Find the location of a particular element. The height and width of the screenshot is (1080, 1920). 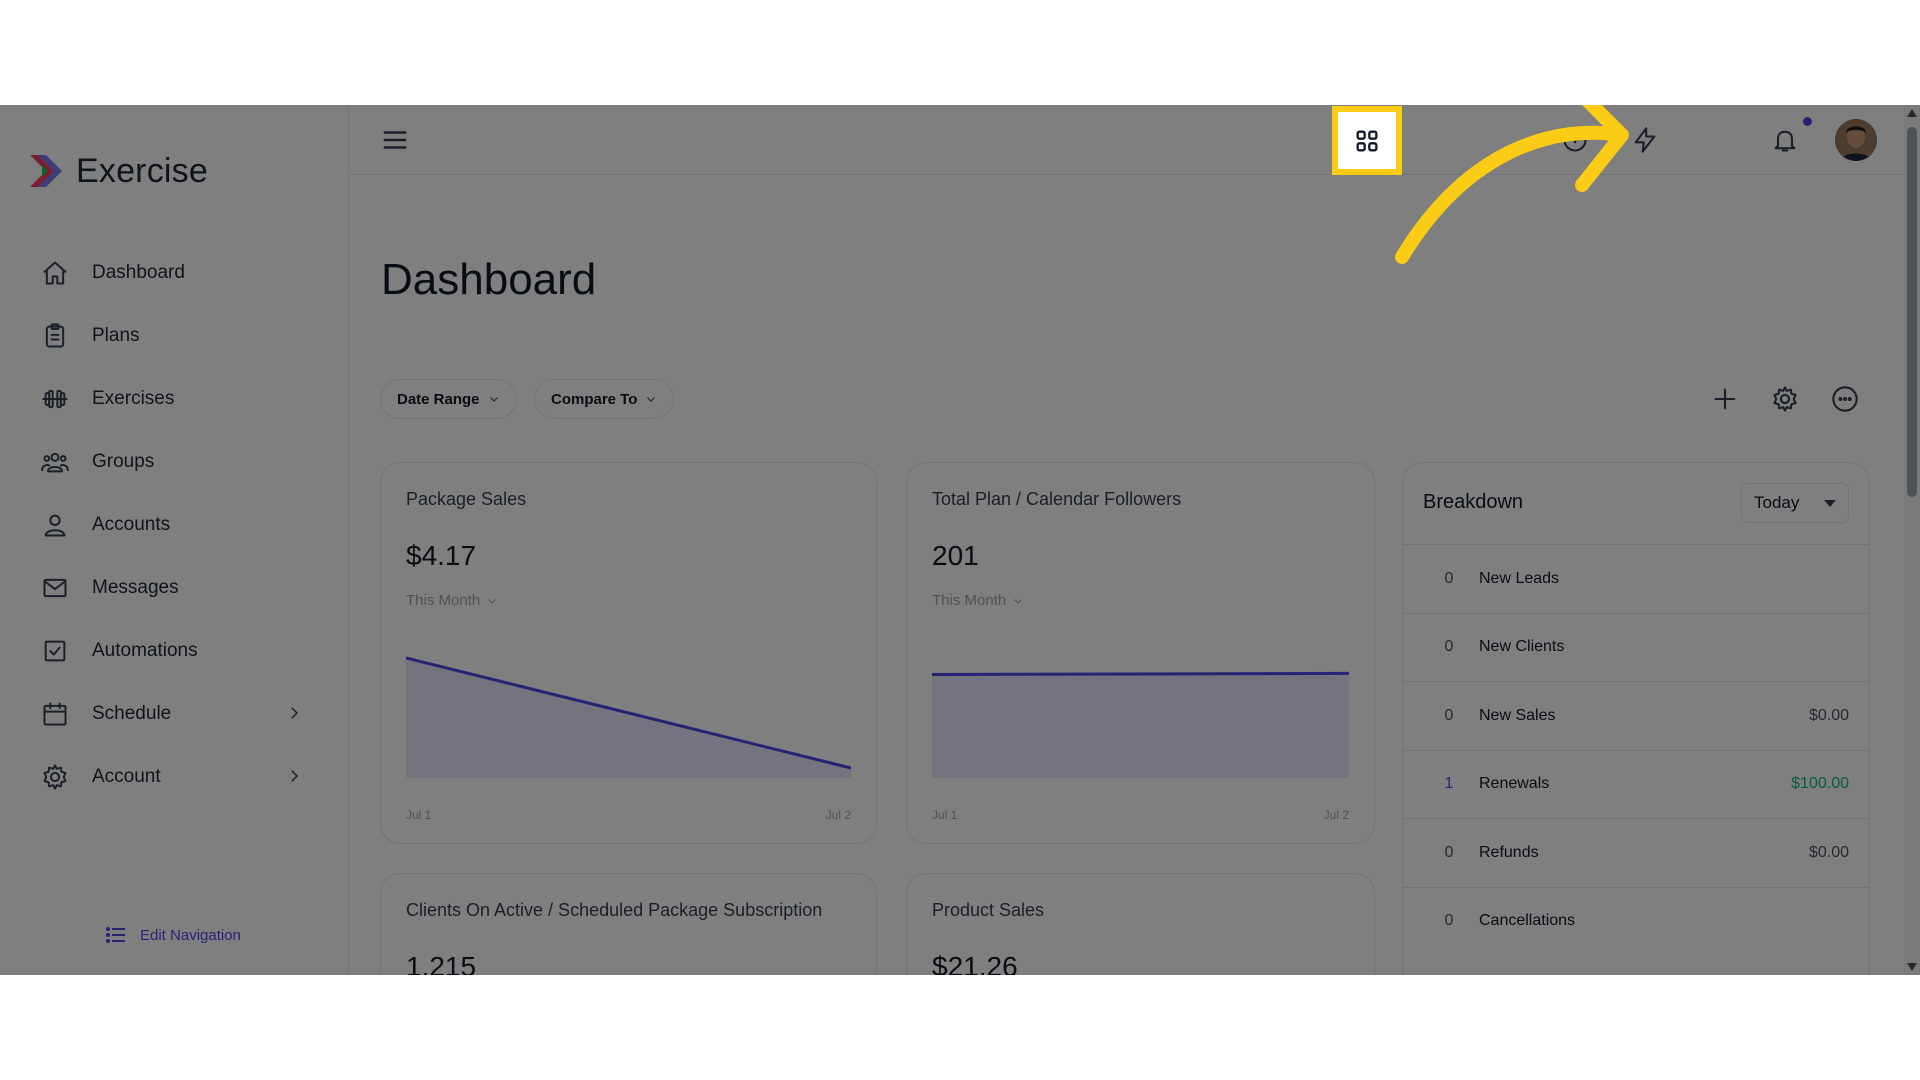

card-title: Product Sales is located at coordinates (988, 910).